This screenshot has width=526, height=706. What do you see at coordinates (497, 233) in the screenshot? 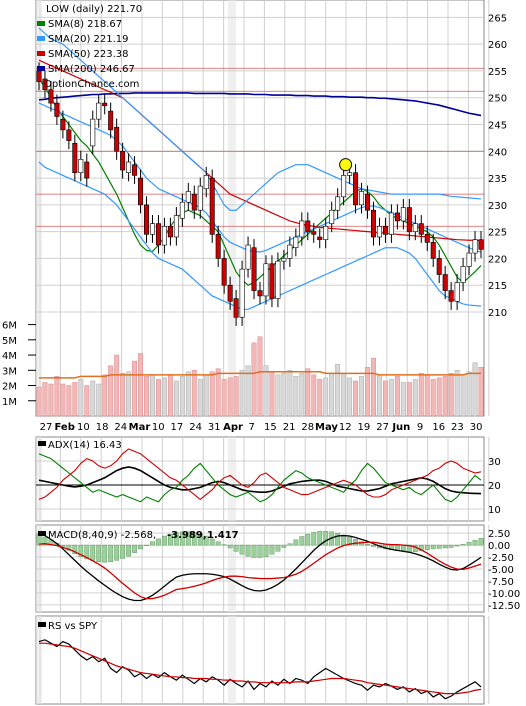
I see `price-tick-label: 225` at bounding box center [497, 233].